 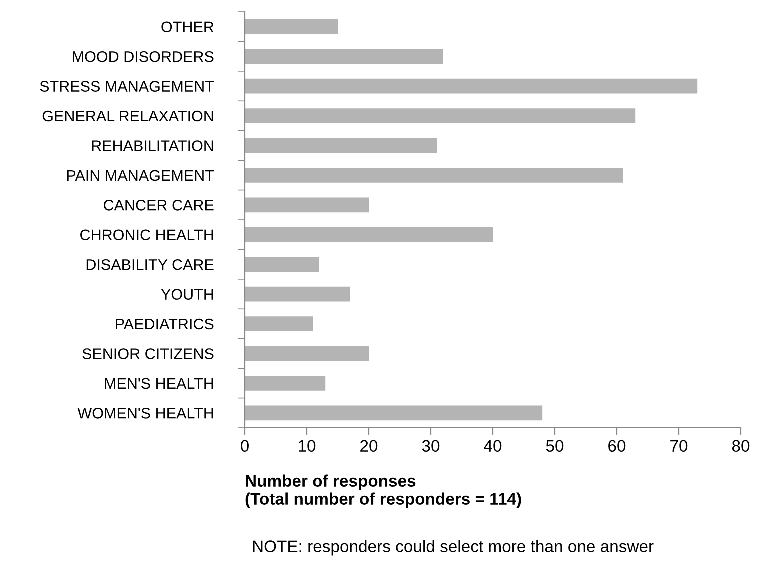 What do you see at coordinates (187, 294) in the screenshot?
I see `y-tick-label: YOUTH` at bounding box center [187, 294].